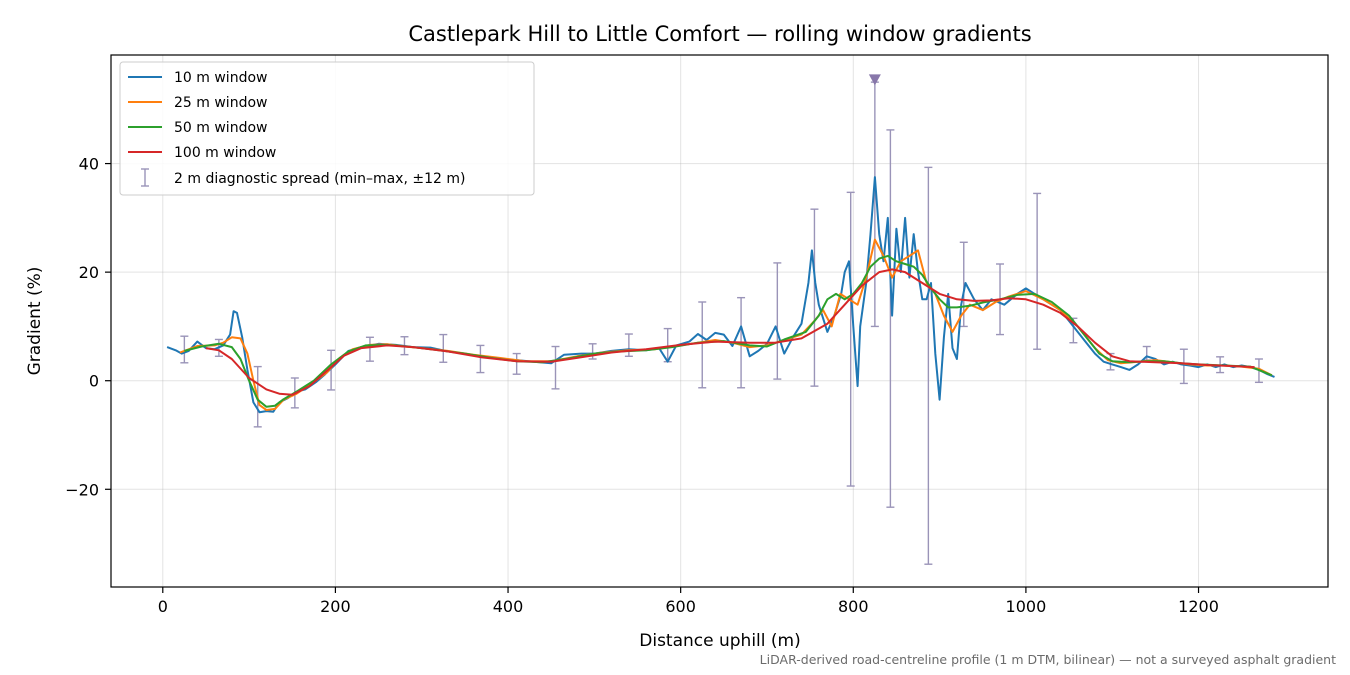 Image resolution: width=1350 pixels, height=675 pixels. What do you see at coordinates (35, 321) in the screenshot?
I see `y-axis-label: Gradient (%)` at bounding box center [35, 321].